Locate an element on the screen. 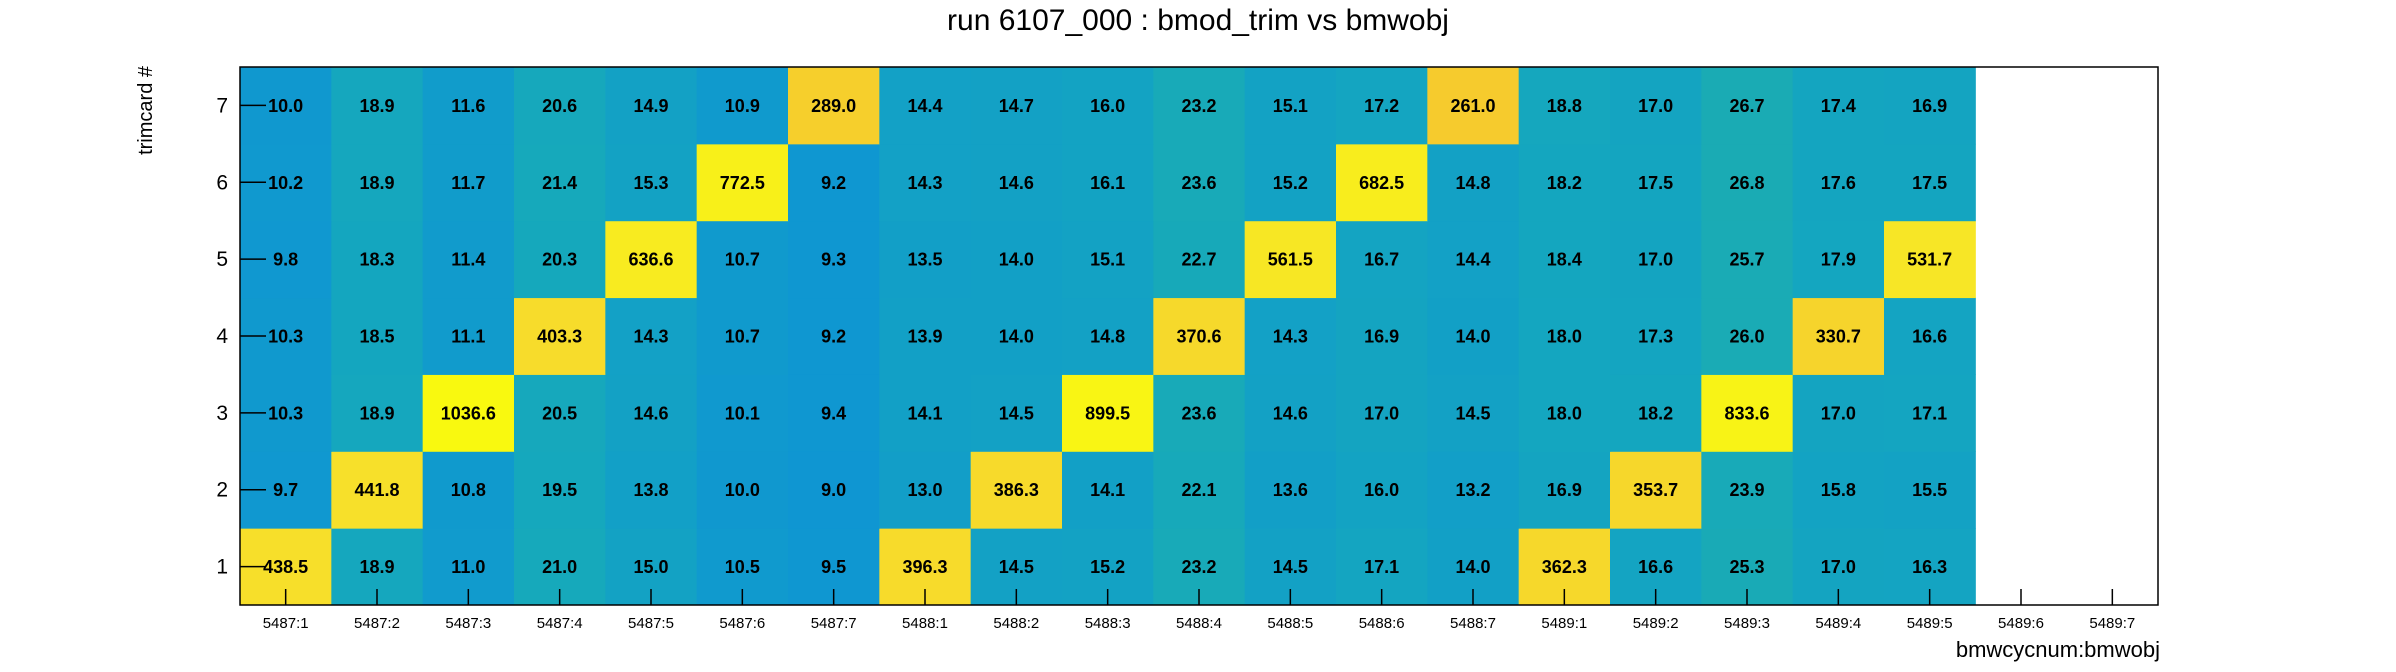 The height and width of the screenshot is (672, 2396). cell-value-label: 14.4 is located at coordinates (1472, 260).